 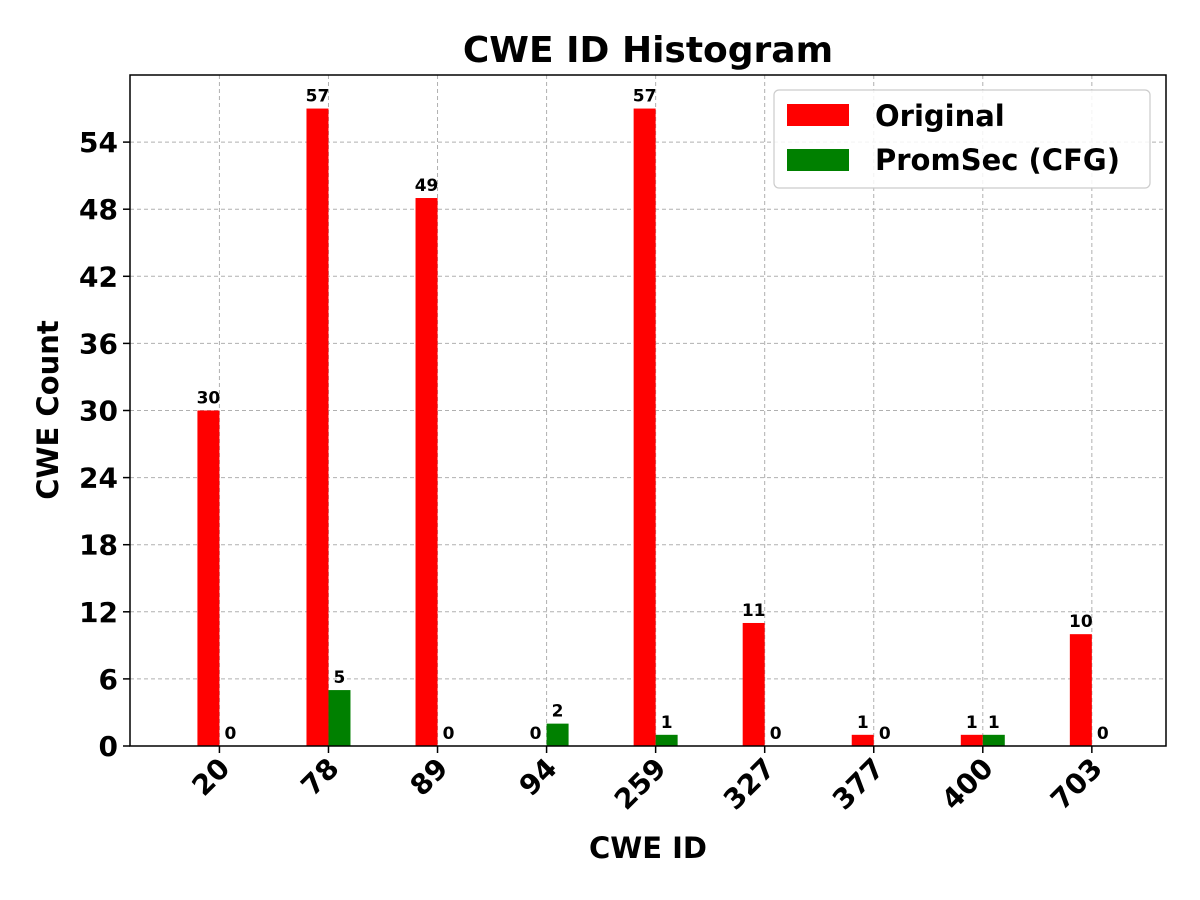 I want to click on x-tick-label: 377, so click(x=858, y=784).